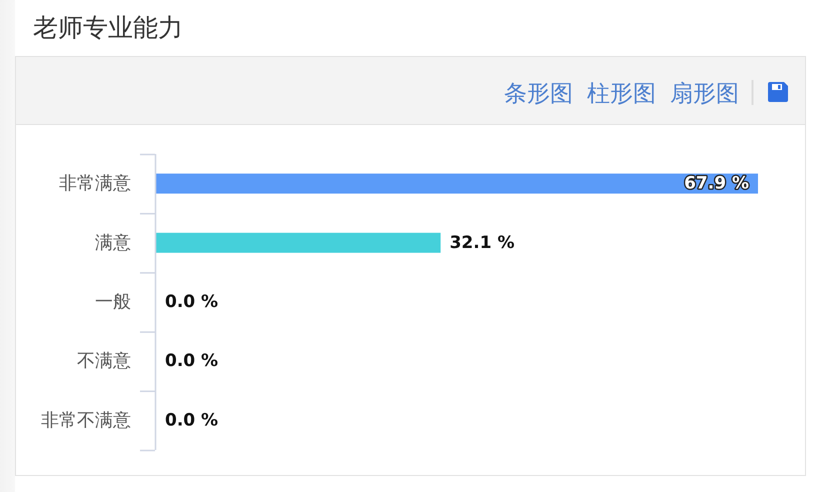 Image resolution: width=826 pixels, height=492 pixels. What do you see at coordinates (104, 361) in the screenshot?
I see `y-tick-label: 不满意` at bounding box center [104, 361].